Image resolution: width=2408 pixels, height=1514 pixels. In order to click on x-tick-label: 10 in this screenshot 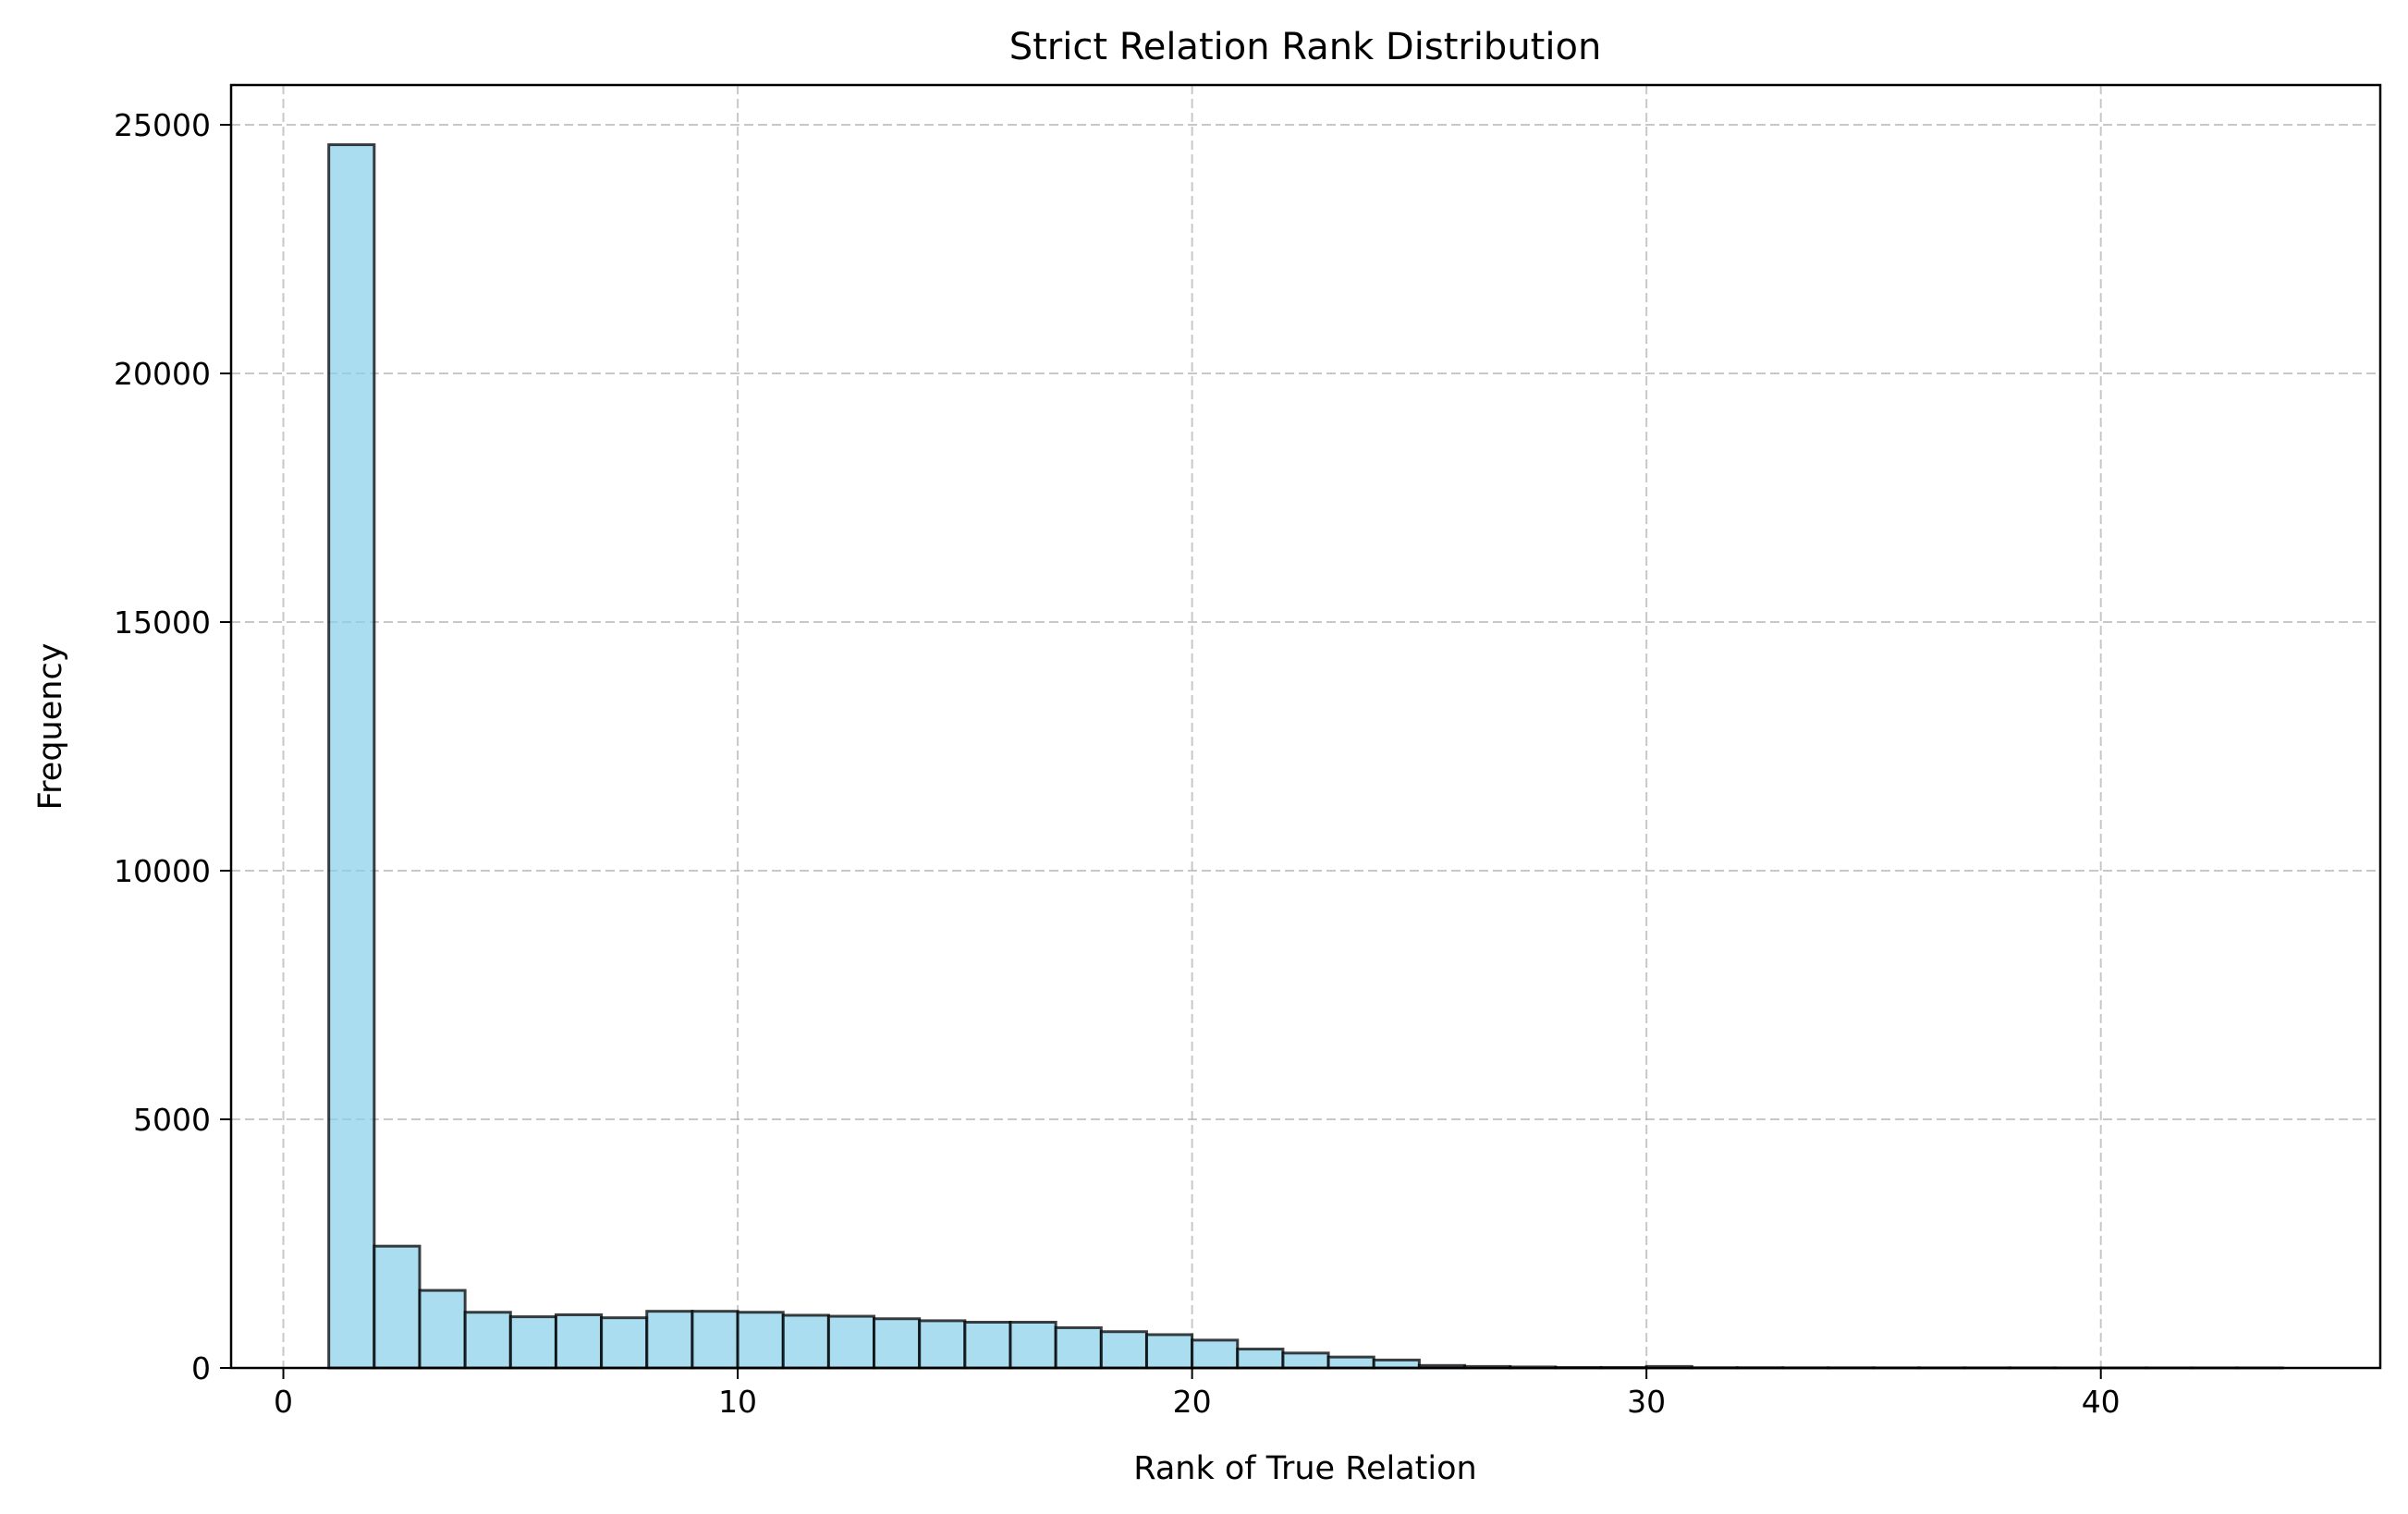, I will do `click(738, 1402)`.